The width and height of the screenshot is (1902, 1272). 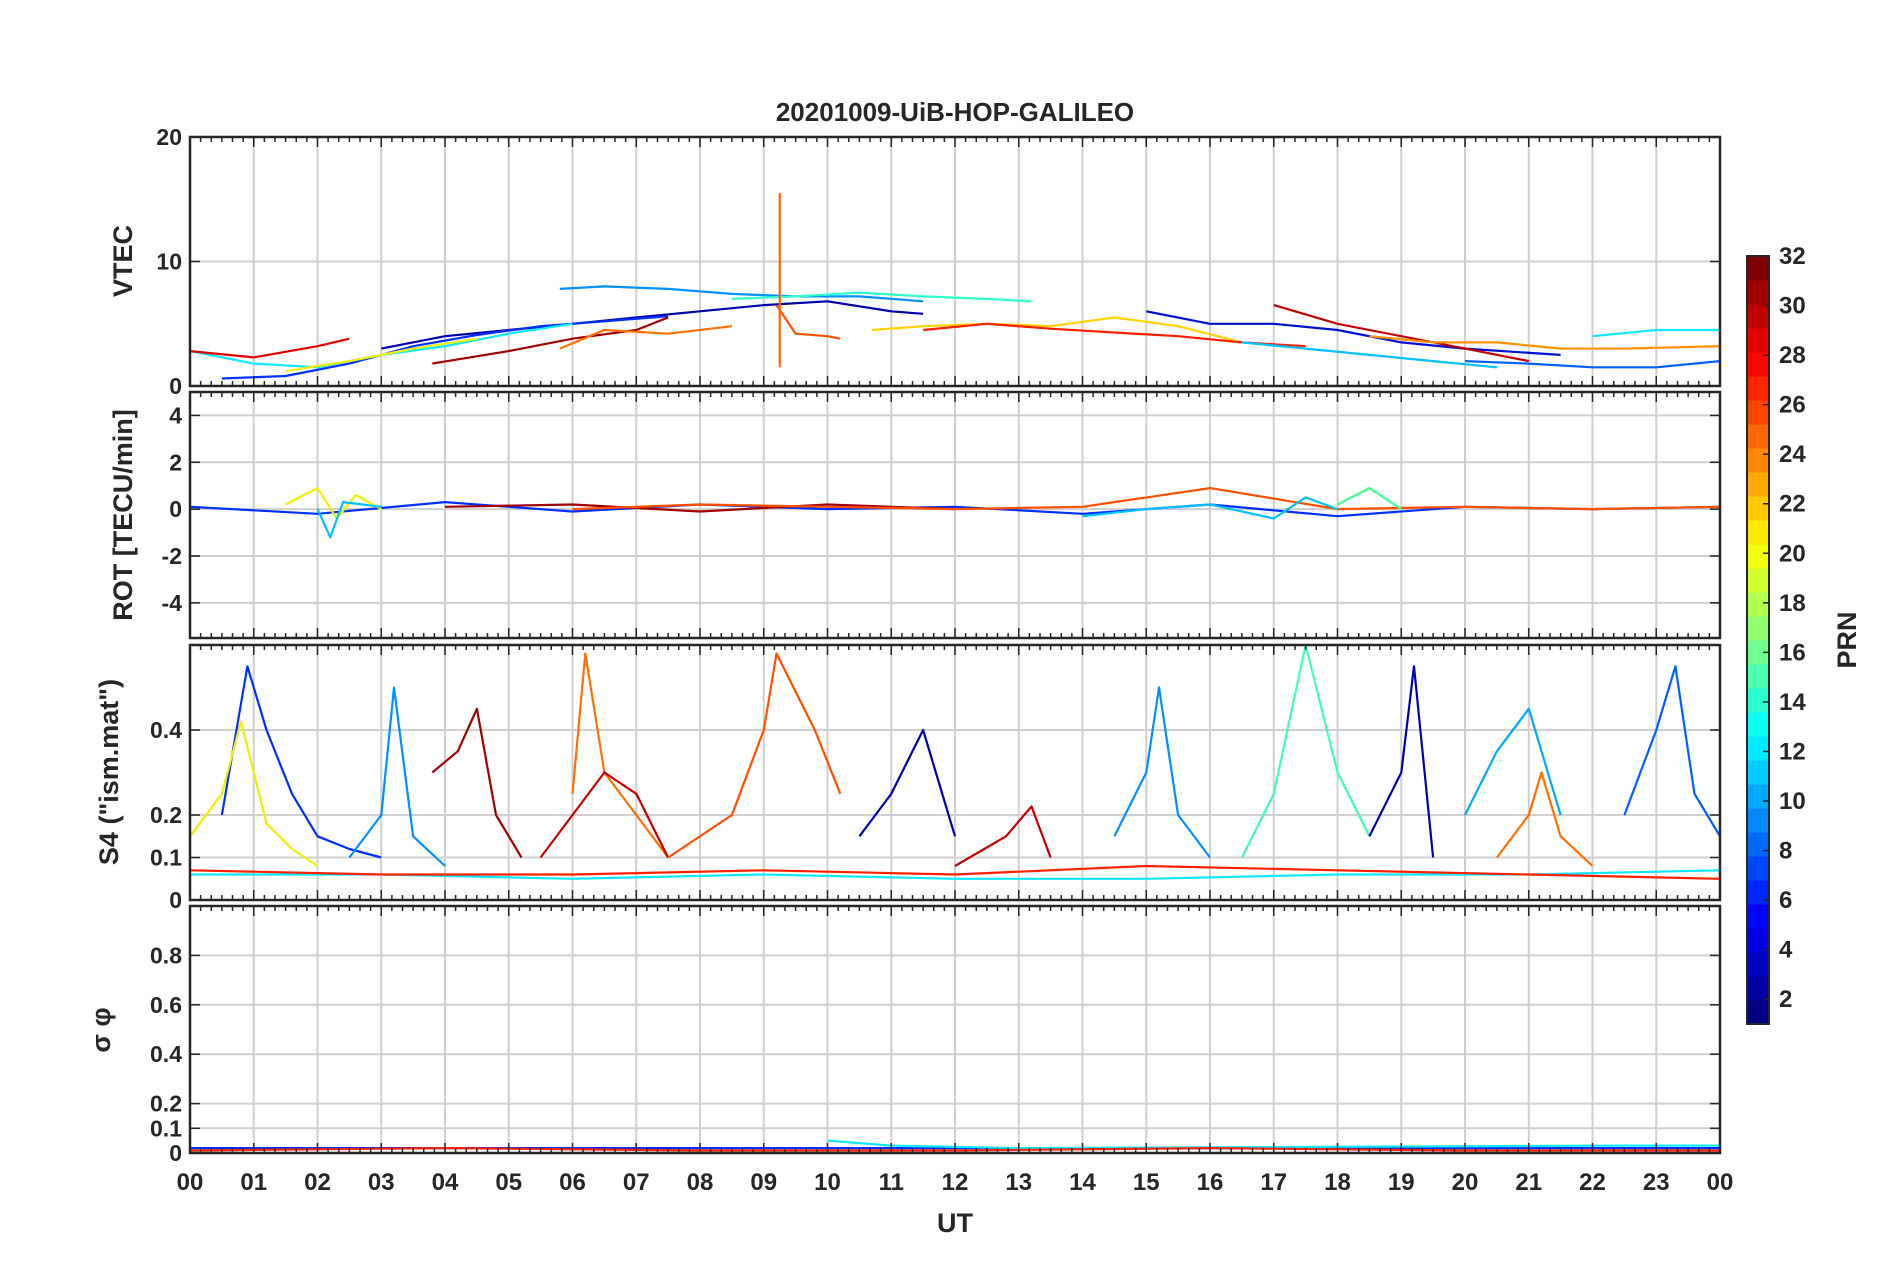 What do you see at coordinates (317, 1182) in the screenshot?
I see `x-tick-label: 02` at bounding box center [317, 1182].